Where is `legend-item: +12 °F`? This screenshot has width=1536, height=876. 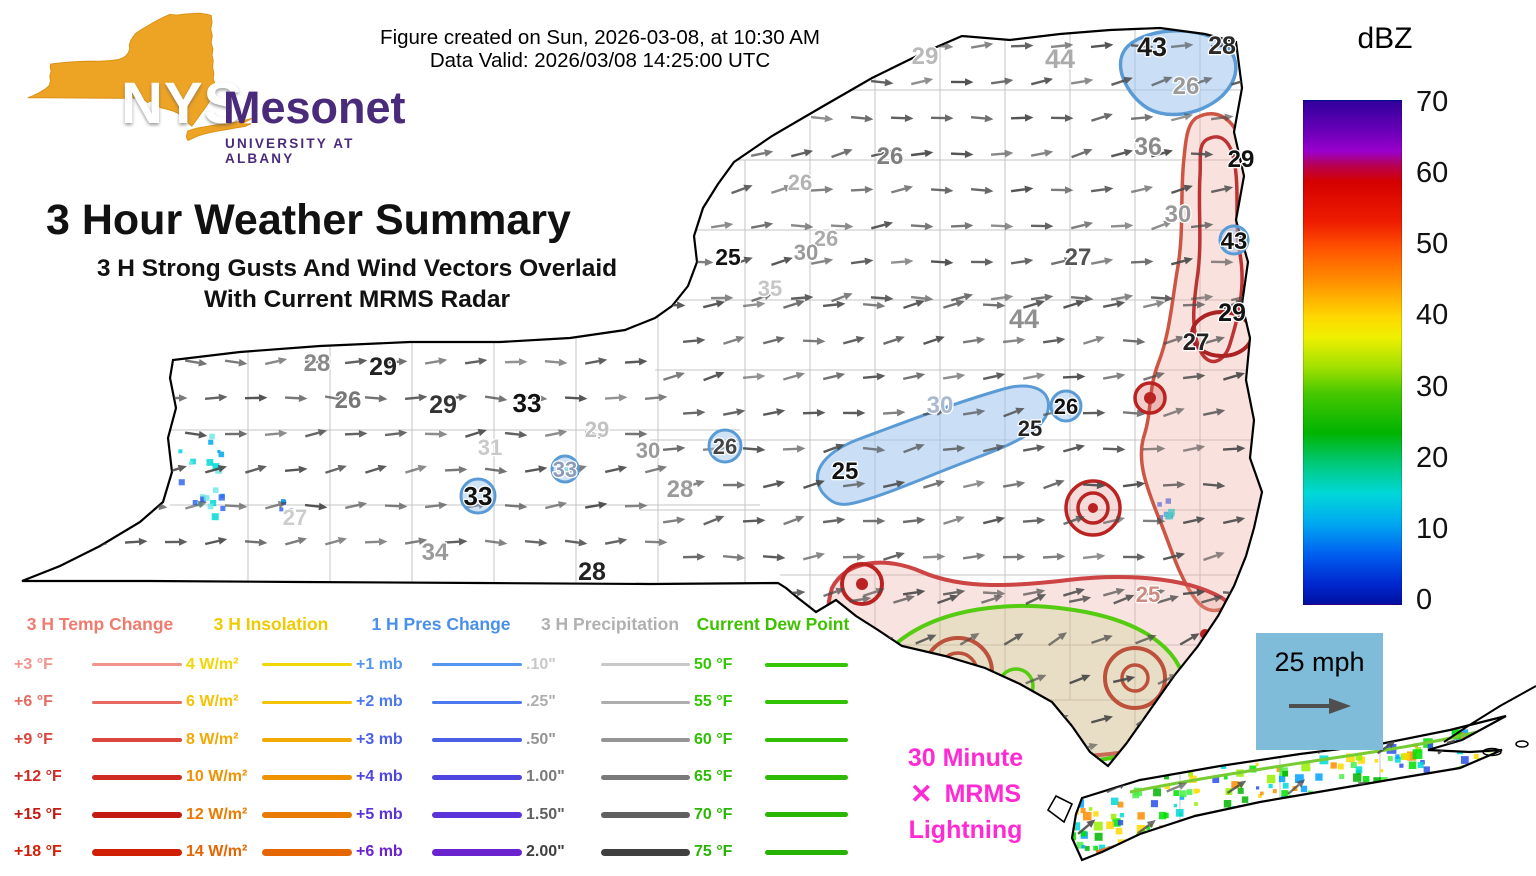
legend-item: +12 °F is located at coordinates (100, 778).